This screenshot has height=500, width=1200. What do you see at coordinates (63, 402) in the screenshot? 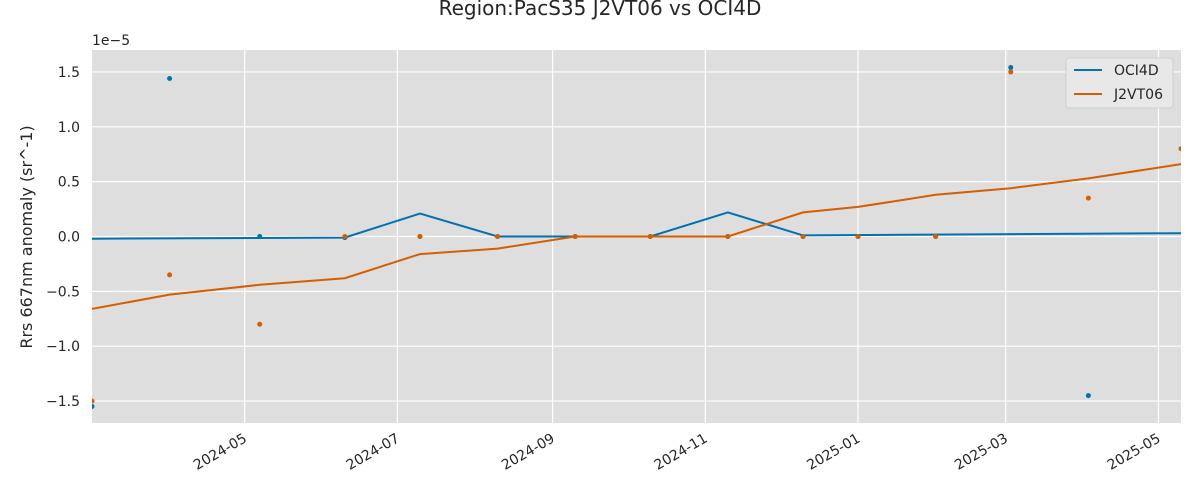
I see `y-tick-label: −1.5` at bounding box center [63, 402].